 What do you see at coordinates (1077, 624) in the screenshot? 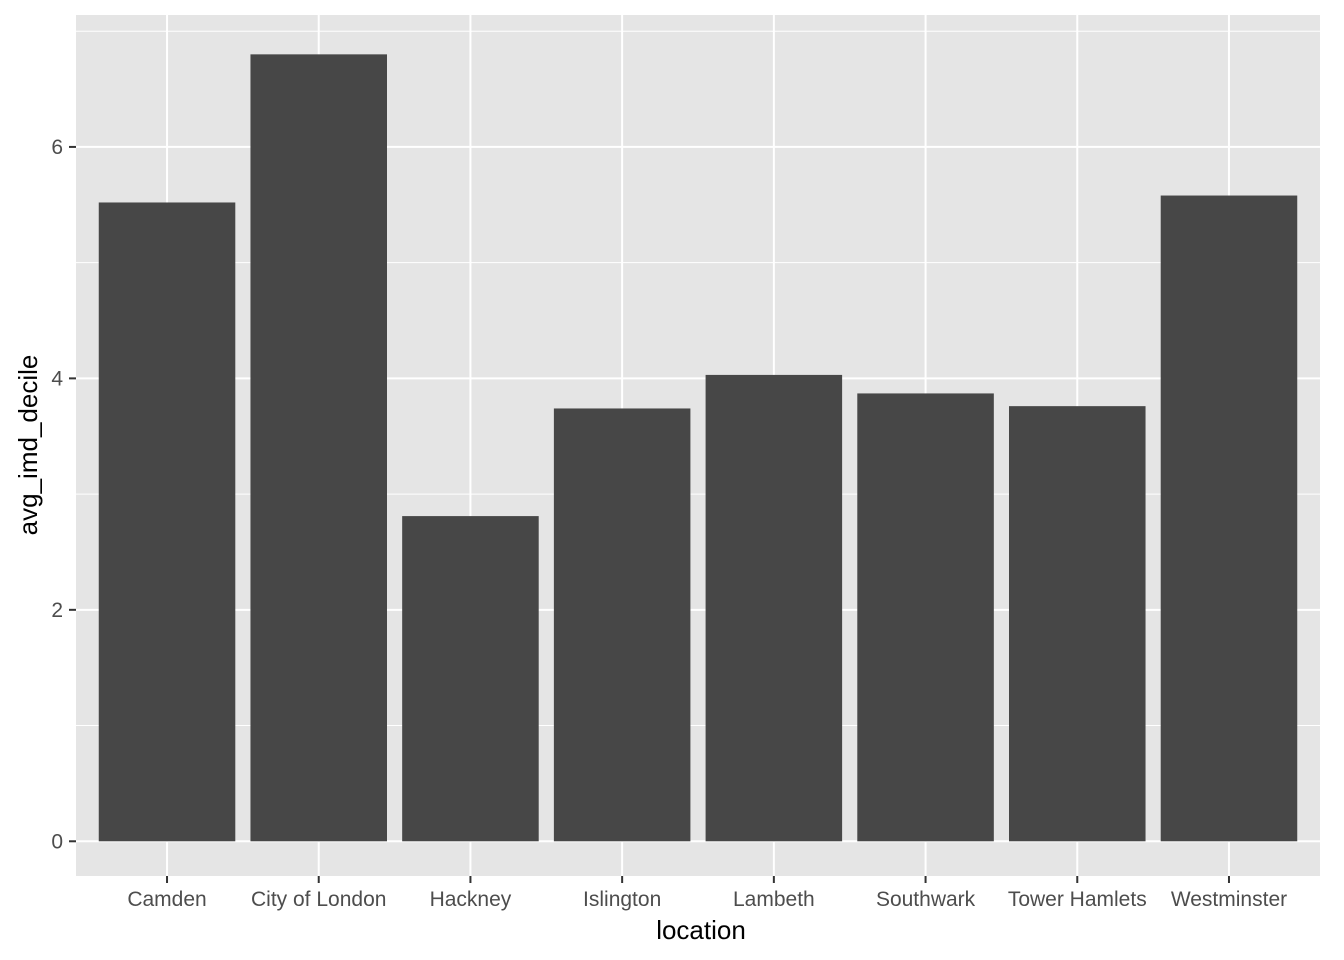
I see `bar-tower-hamlets` at bounding box center [1077, 624].